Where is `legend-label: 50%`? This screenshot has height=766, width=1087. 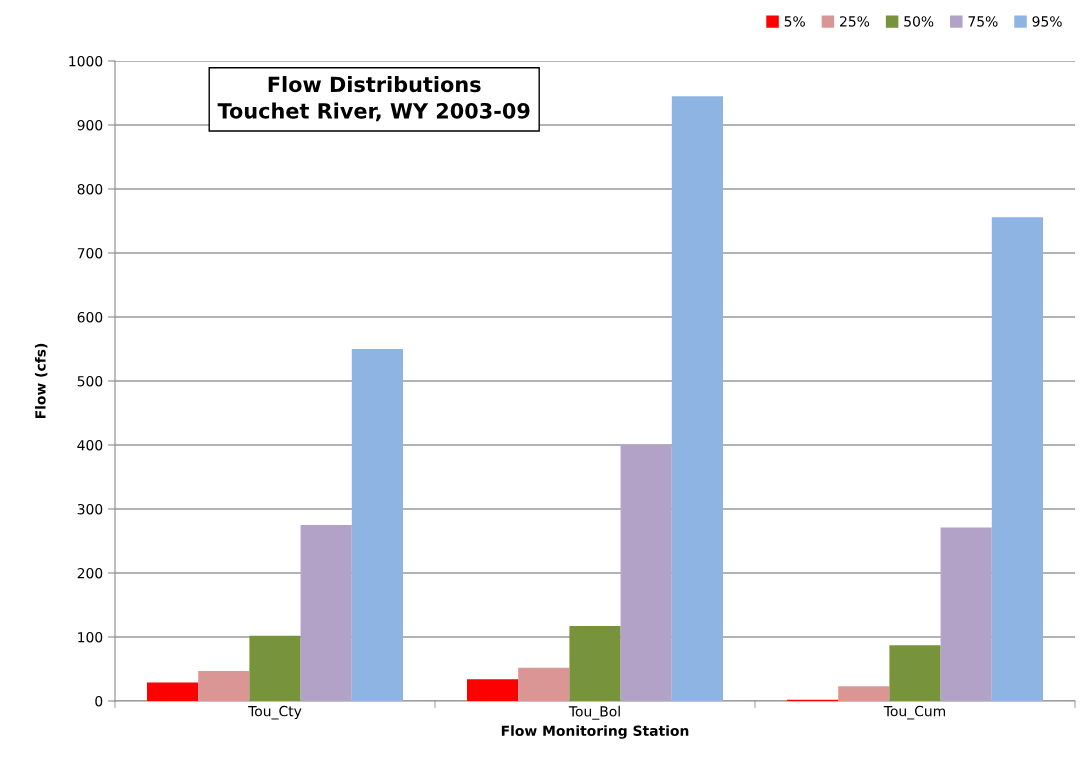
legend-label: 50% is located at coordinates (919, 21).